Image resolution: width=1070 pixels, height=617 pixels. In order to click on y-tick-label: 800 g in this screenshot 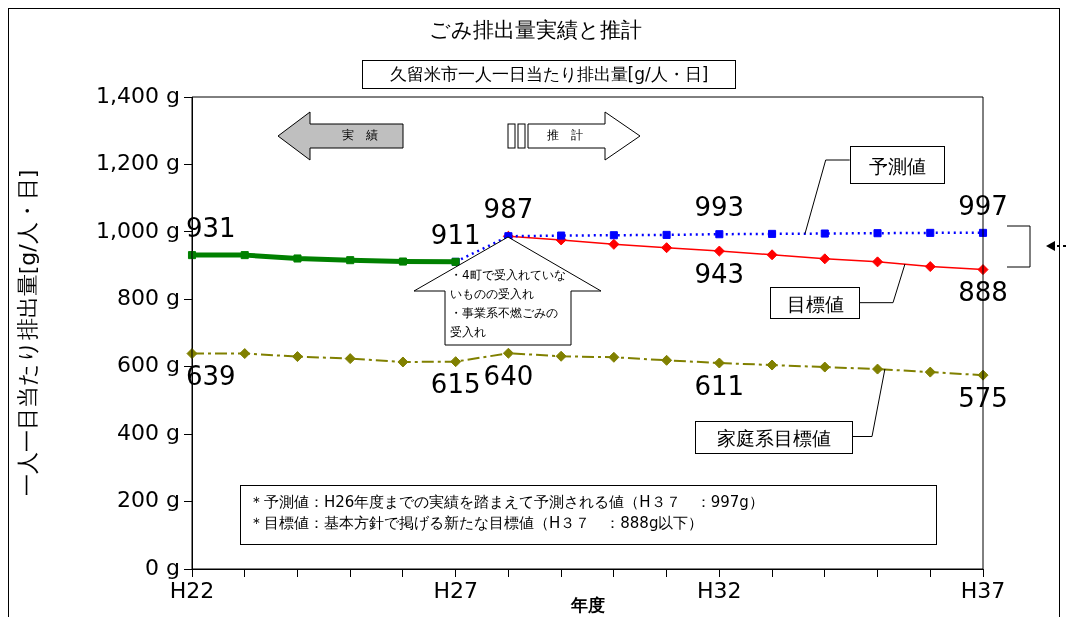, I will do `click(148, 297)`.